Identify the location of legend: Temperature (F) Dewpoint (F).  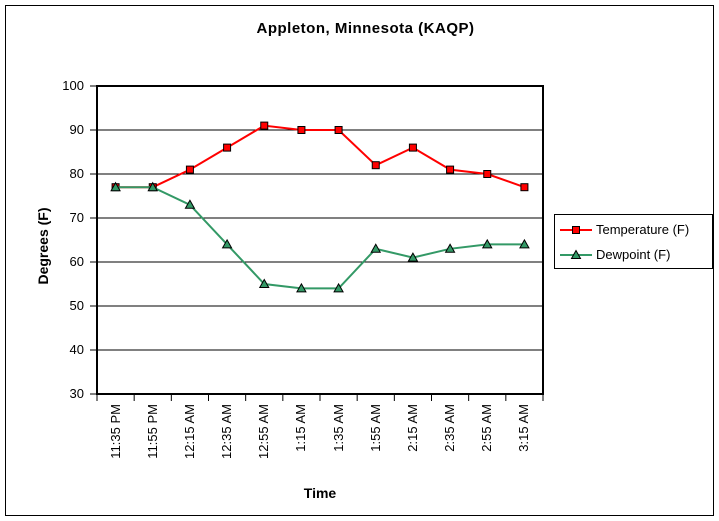
(633, 241).